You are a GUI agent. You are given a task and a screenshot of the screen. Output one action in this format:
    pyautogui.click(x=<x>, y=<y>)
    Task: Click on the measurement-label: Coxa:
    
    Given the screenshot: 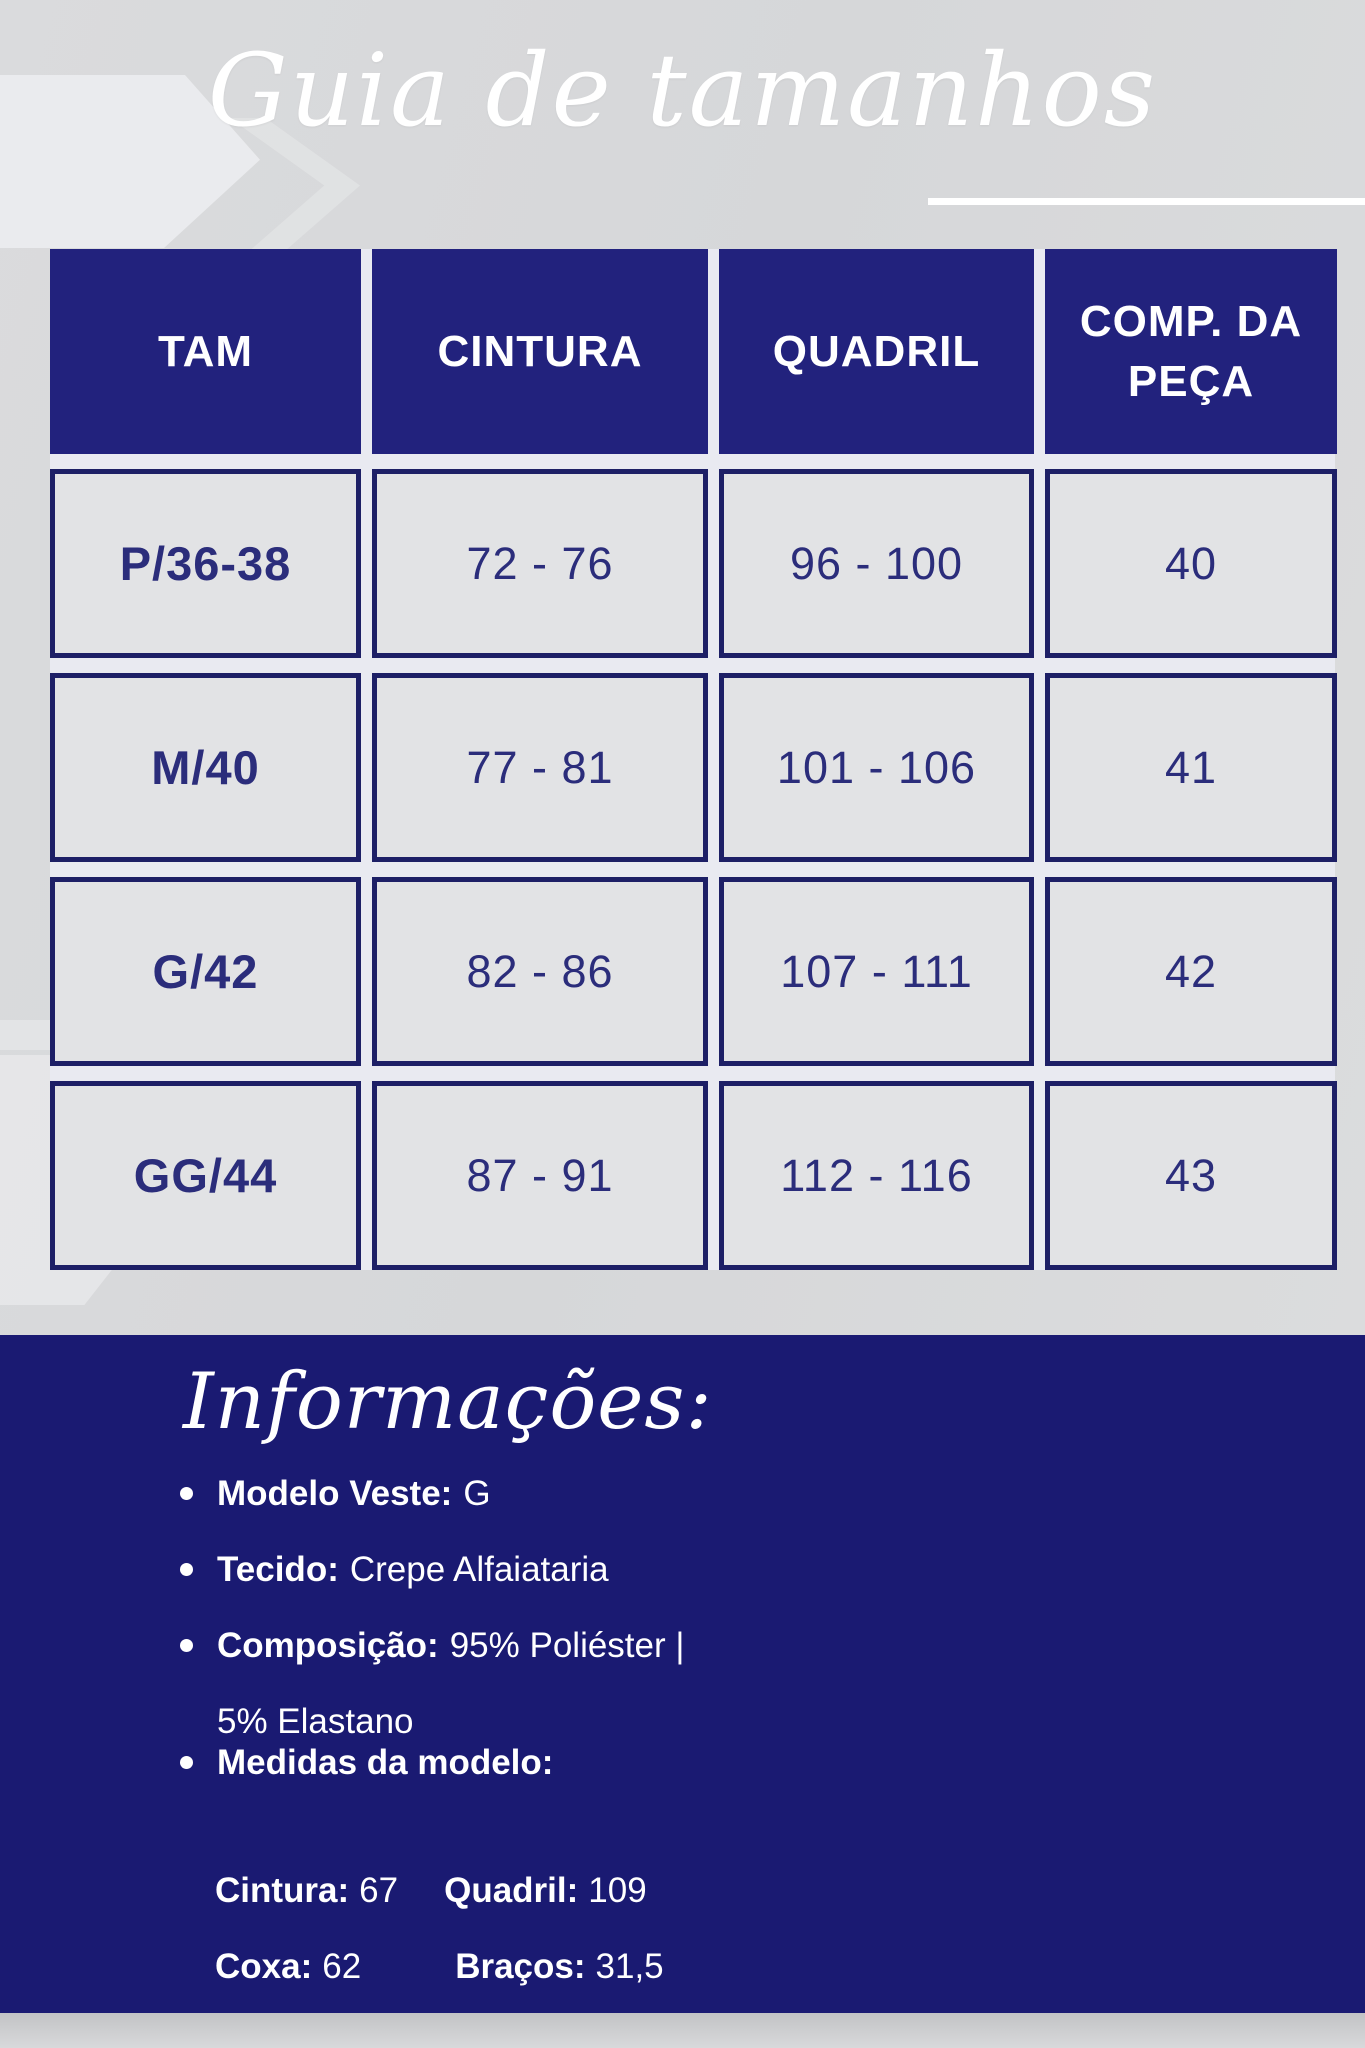 What is the action you would take?
    pyautogui.click(x=264, y=1966)
    